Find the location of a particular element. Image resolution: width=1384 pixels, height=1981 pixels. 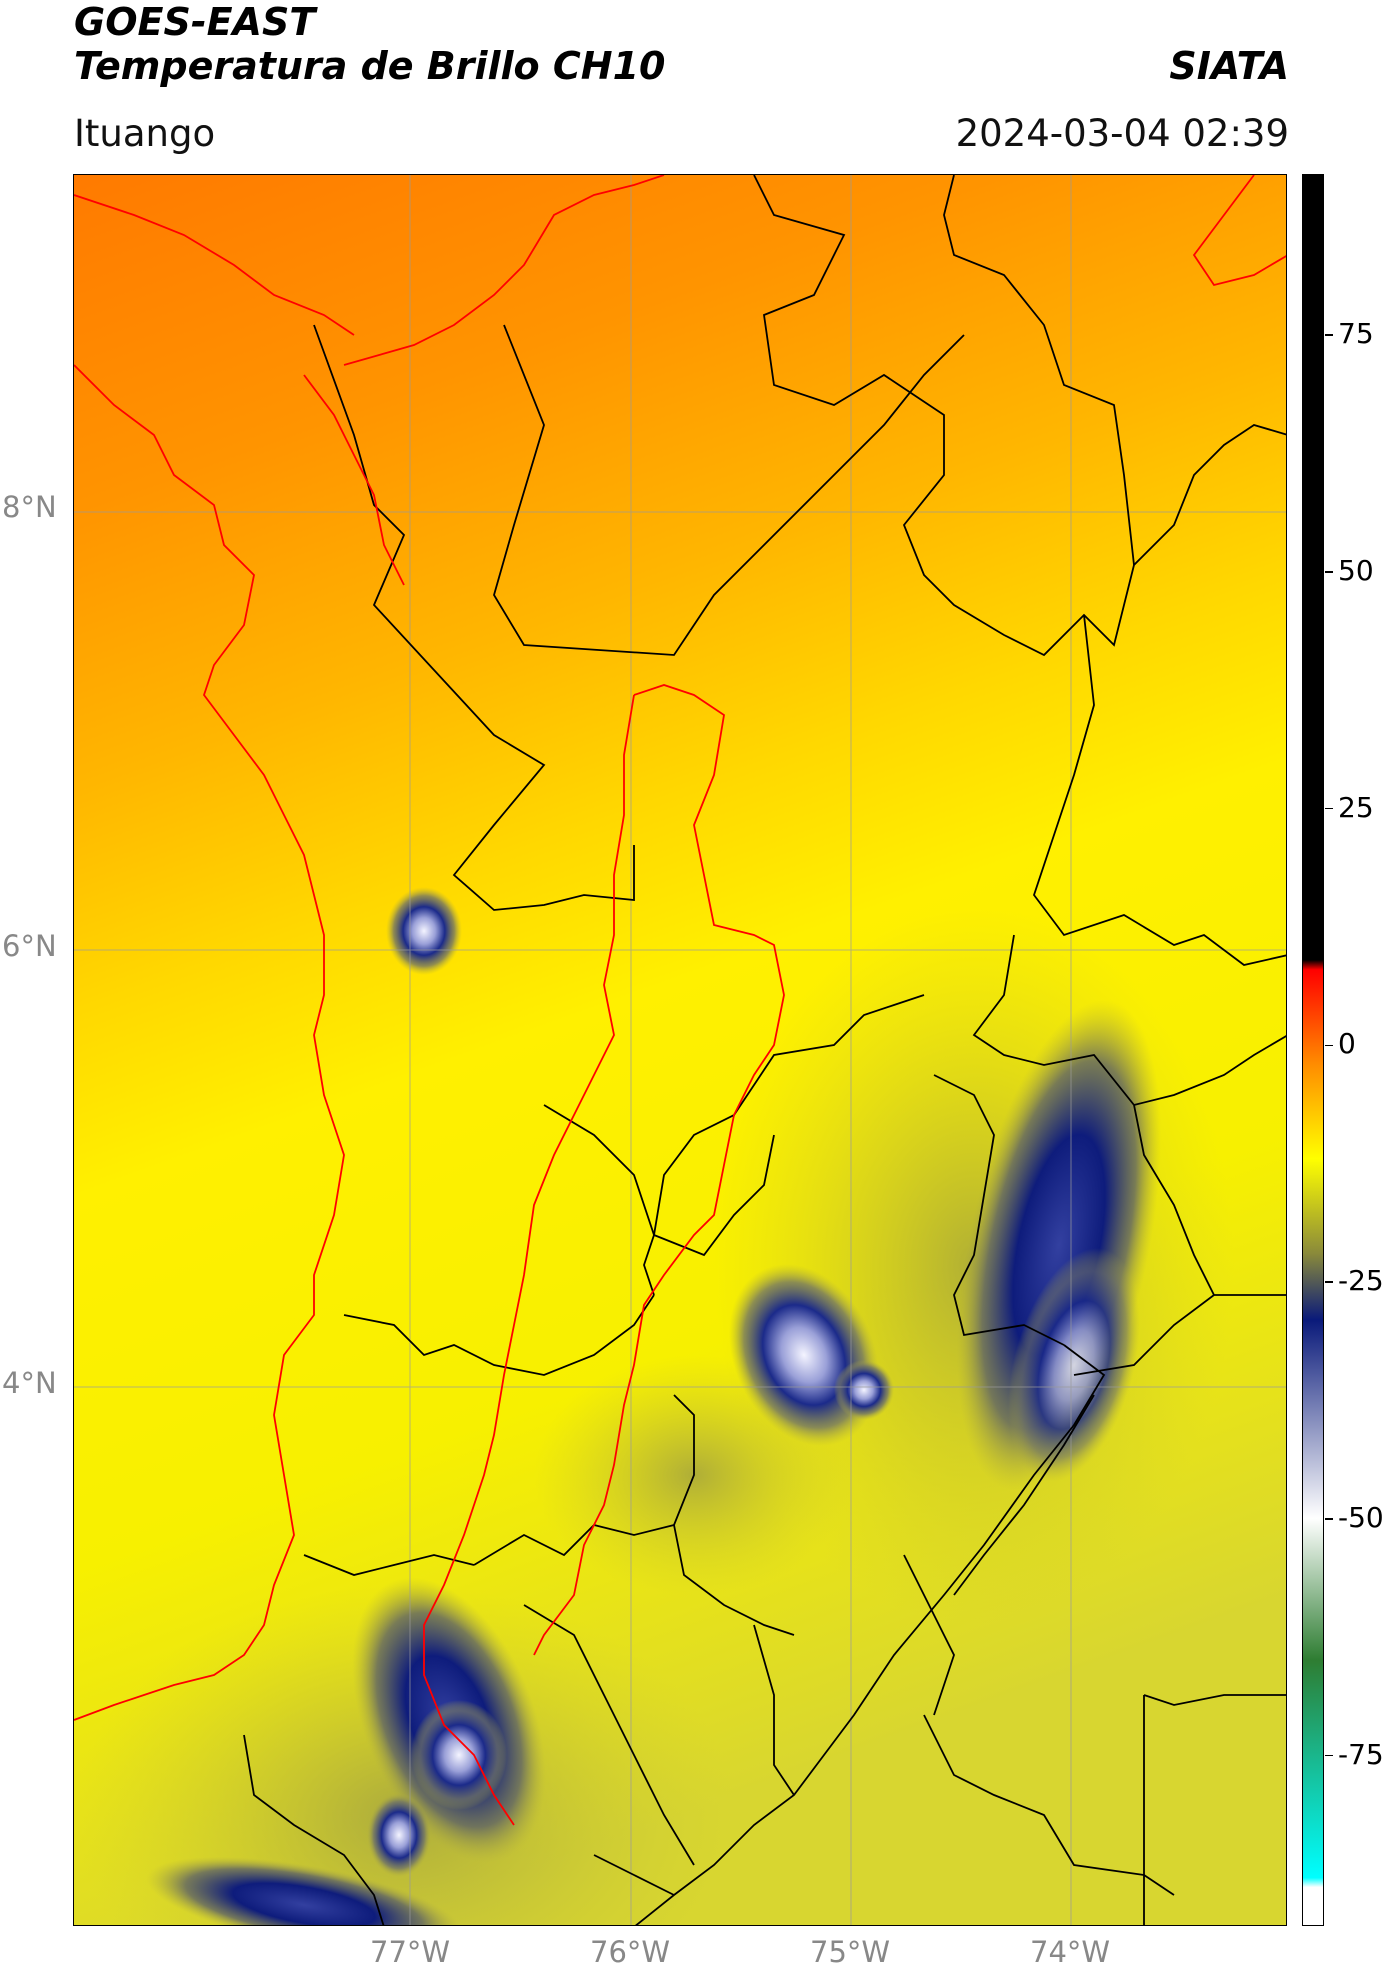

storm-cell-west is located at coordinates (424, 931).